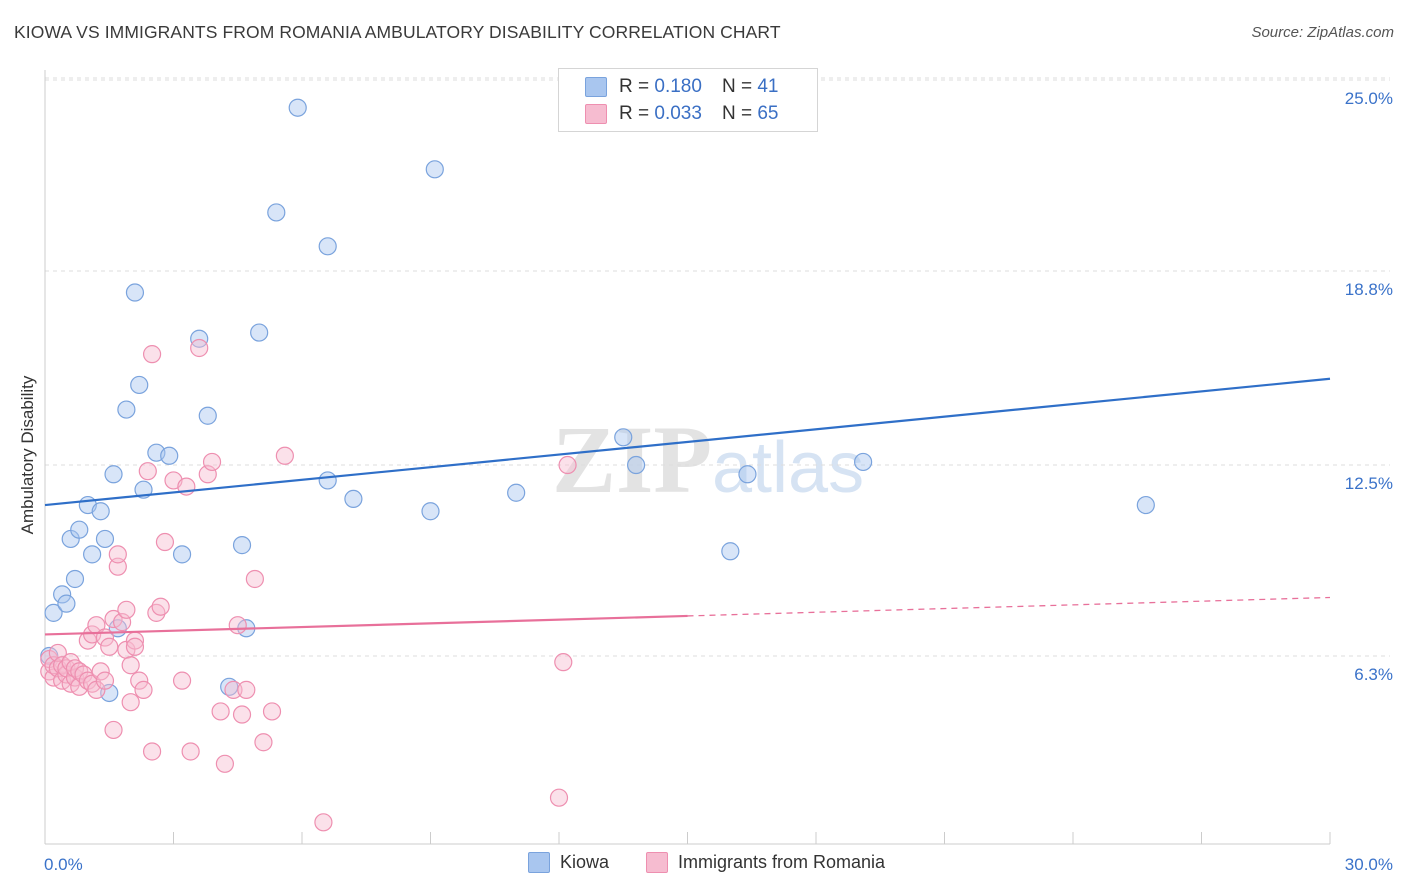  What do you see at coordinates (788, 468) in the screenshot?
I see `watermark-atlas: atlas` at bounding box center [788, 468].